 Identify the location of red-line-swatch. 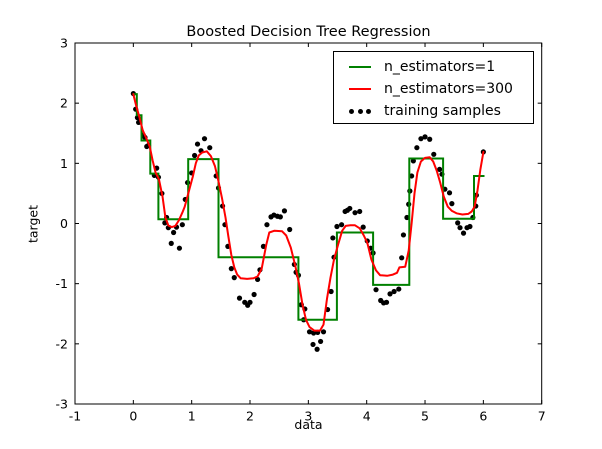
(360, 89).